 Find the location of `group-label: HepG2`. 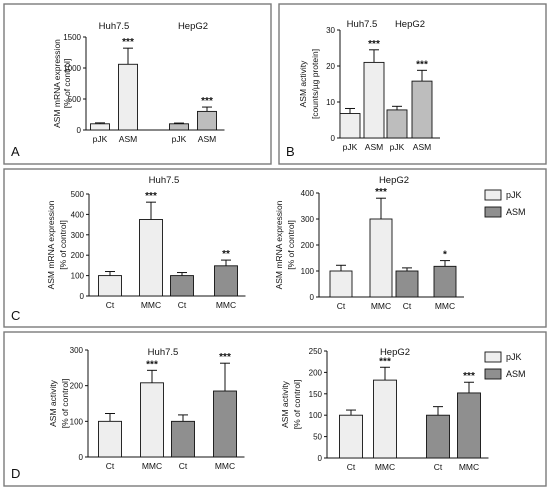

group-label: HepG2 is located at coordinates (193, 26).